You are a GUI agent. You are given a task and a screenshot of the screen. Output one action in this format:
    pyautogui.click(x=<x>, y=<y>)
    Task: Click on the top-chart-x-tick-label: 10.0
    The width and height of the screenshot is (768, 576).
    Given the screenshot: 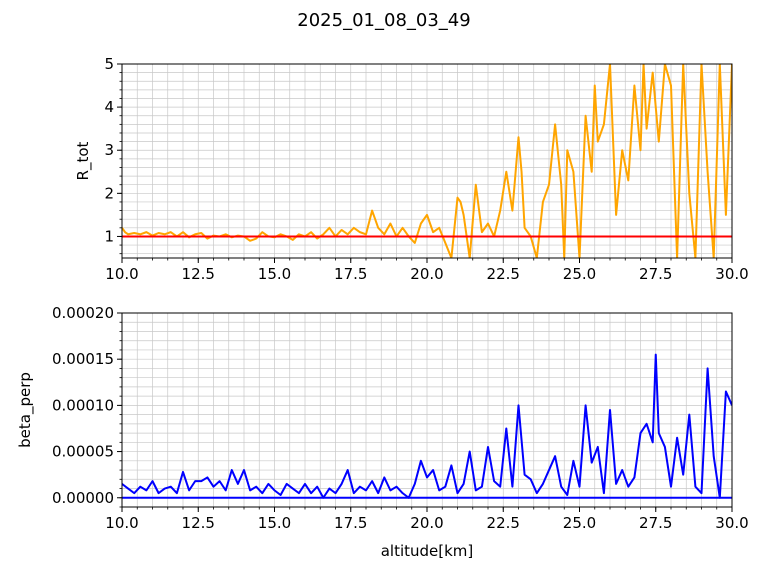 What is the action you would take?
    pyautogui.click(x=121, y=274)
    